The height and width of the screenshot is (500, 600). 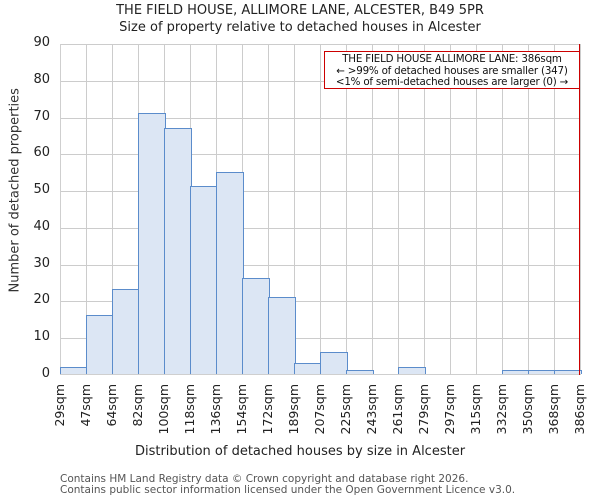 What do you see at coordinates (59, 405) in the screenshot?
I see `x-tick-label: 29sqm` at bounding box center [59, 405].